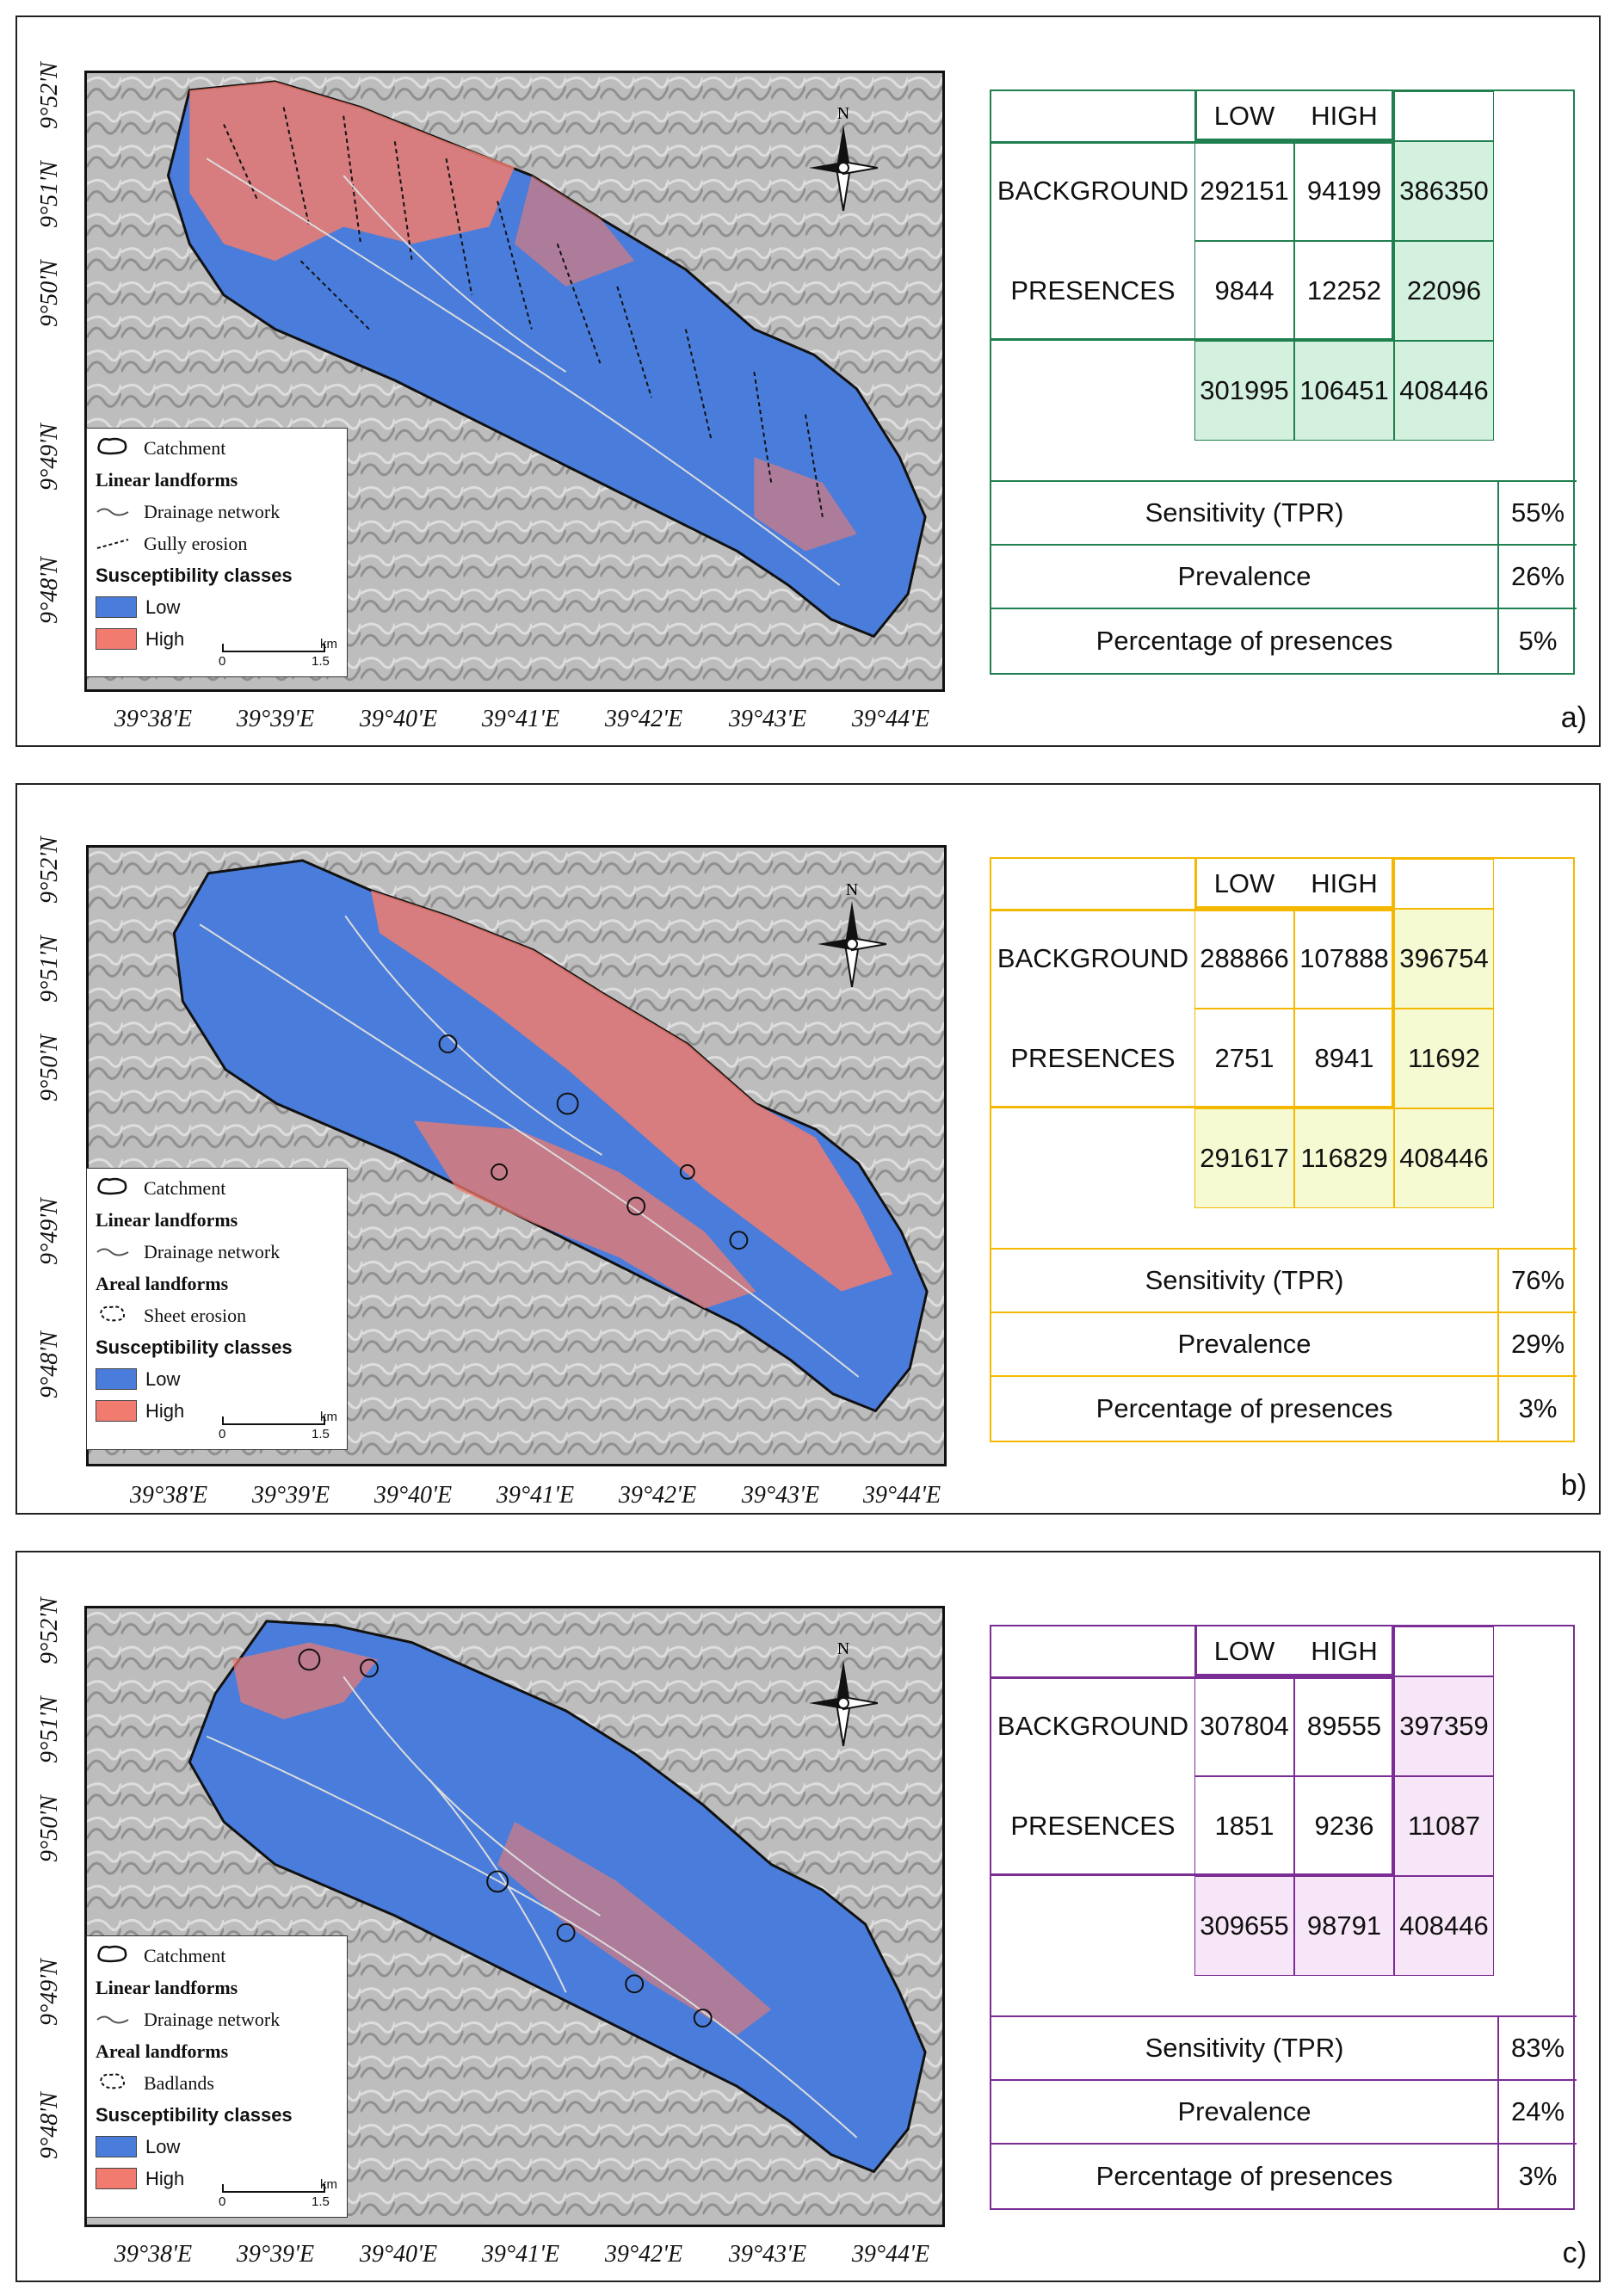 The image size is (1617, 2296). What do you see at coordinates (49, 457) in the screenshot?
I see `lat-label: 9°49'N` at bounding box center [49, 457].